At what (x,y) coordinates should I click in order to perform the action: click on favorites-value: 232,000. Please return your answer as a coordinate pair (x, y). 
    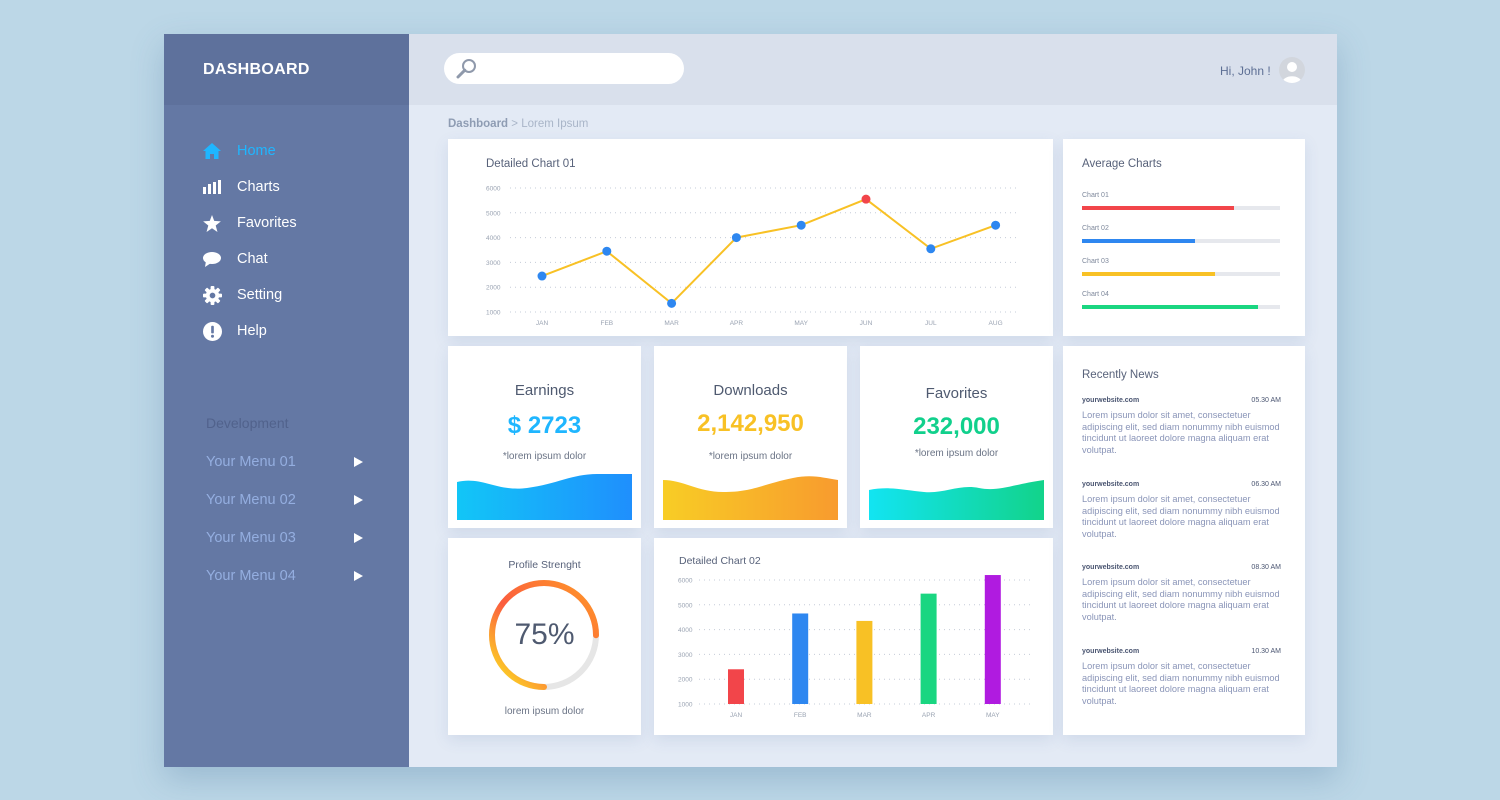
    Looking at the image, I should click on (956, 426).